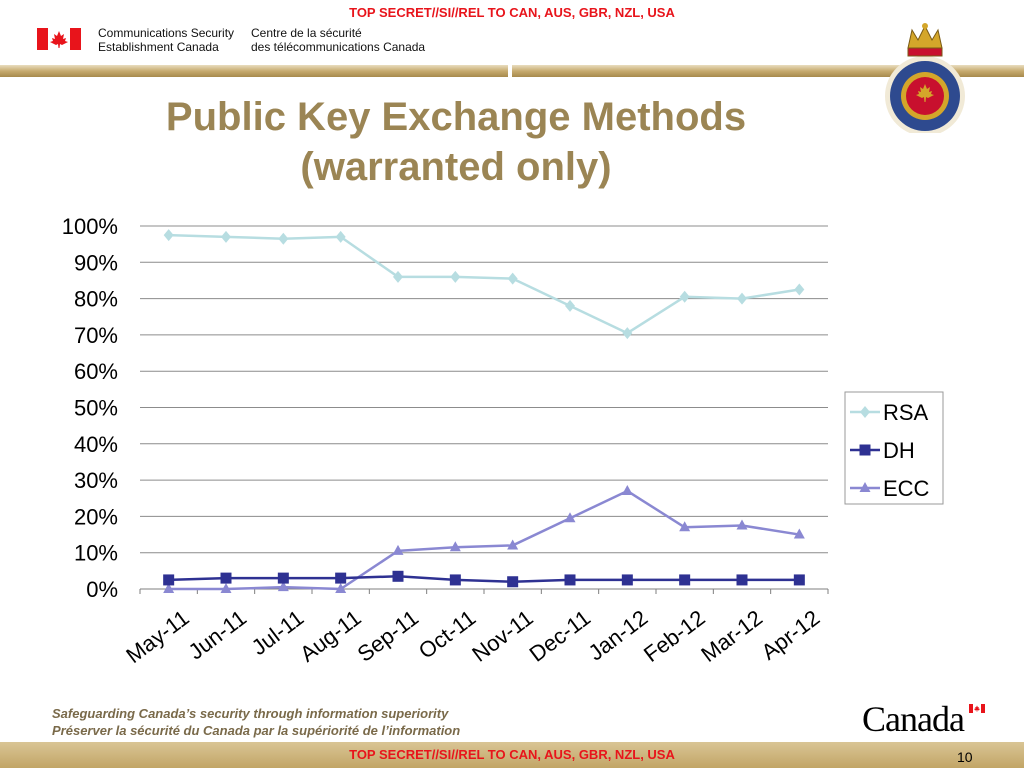 The height and width of the screenshot is (768, 1024). What do you see at coordinates (330, 636) in the screenshot?
I see `x-tick-label: Aug-11` at bounding box center [330, 636].